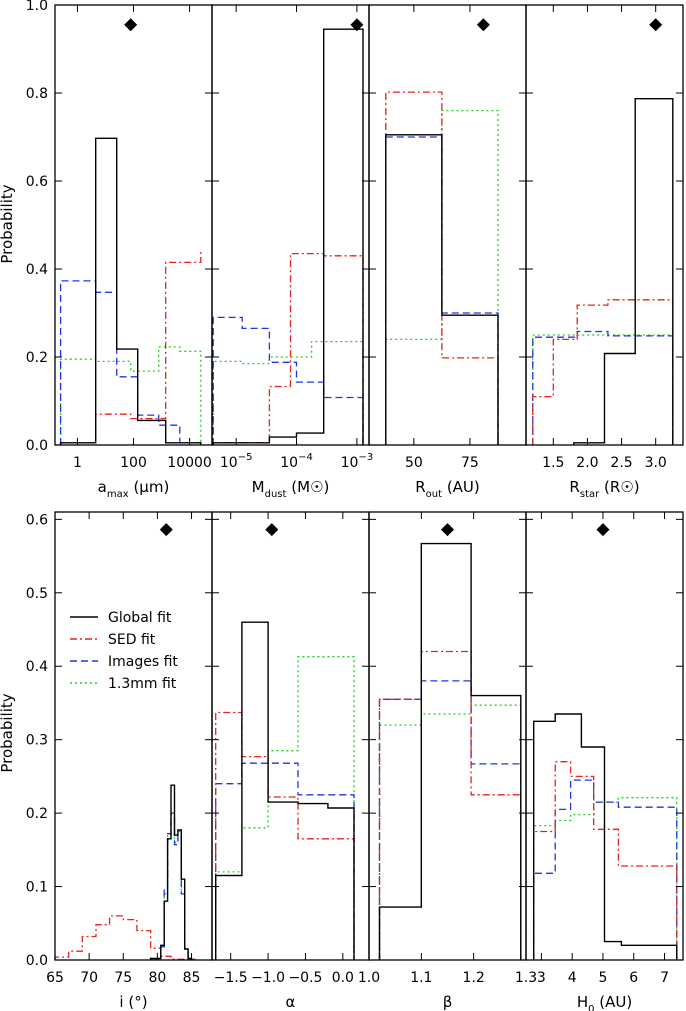 The image size is (686, 1011). Describe the element at coordinates (603, 372) in the screenshot. I see `series-sed-rstar` at that location.